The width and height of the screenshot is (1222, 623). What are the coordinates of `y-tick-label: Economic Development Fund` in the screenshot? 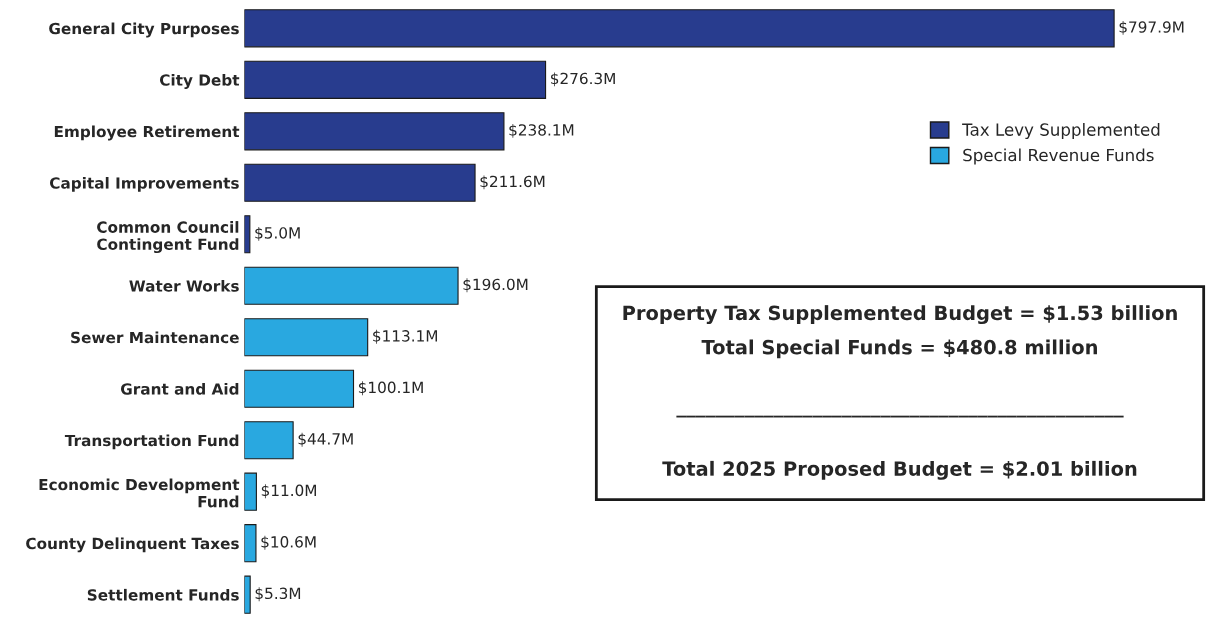 It's located at (139, 493).